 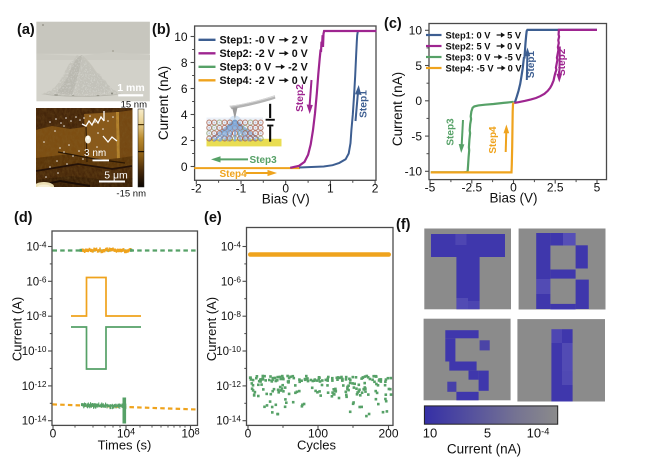 What do you see at coordinates (125, 445) in the screenshot?
I see `svg-text: Times (s)` at bounding box center [125, 445].